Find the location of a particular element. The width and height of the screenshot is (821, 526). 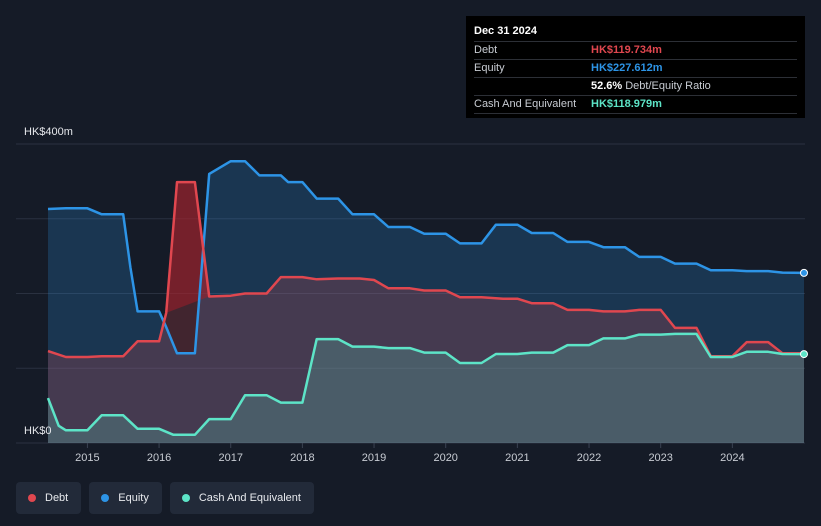

x-tick-label-2016: 2016 is located at coordinates (159, 458).